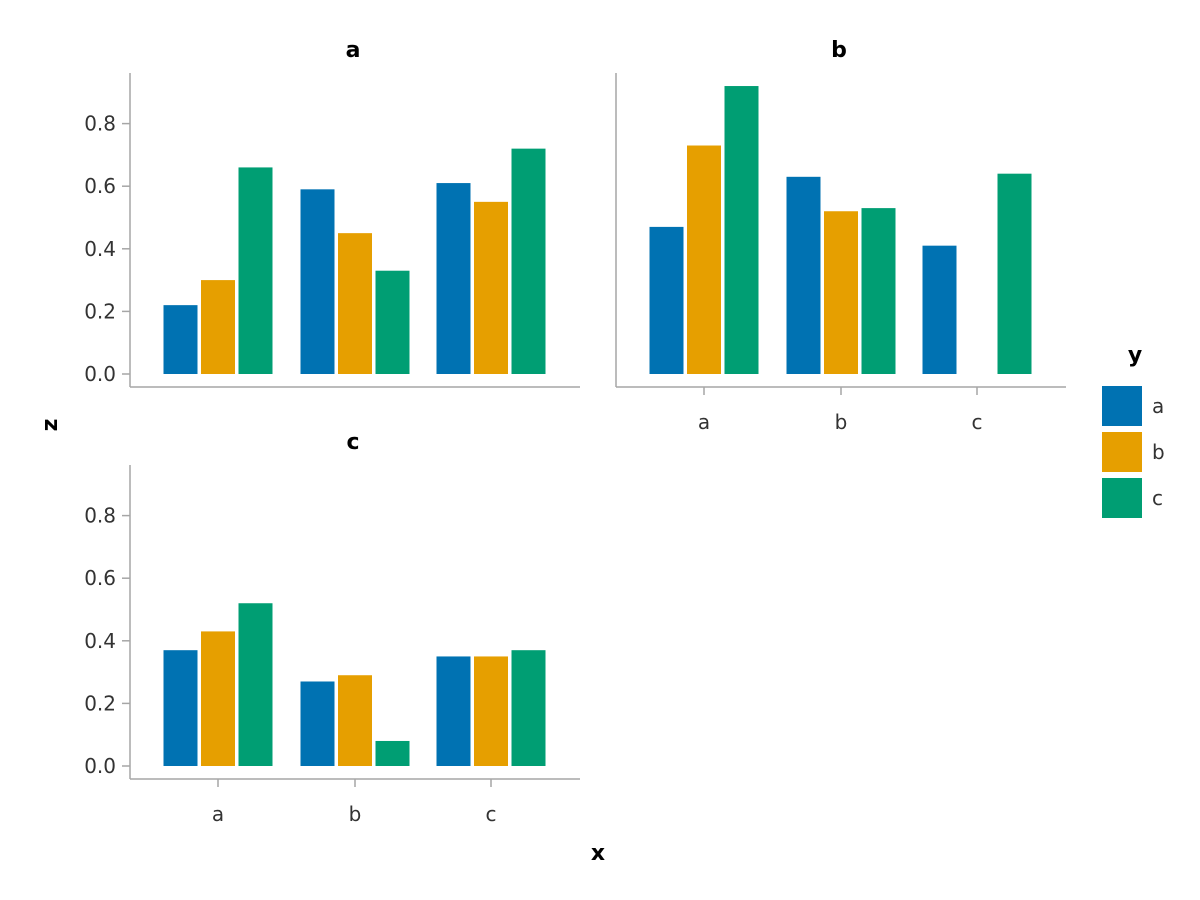  What do you see at coordinates (1157, 498) in the screenshot?
I see `legend-label-c: c` at bounding box center [1157, 498].